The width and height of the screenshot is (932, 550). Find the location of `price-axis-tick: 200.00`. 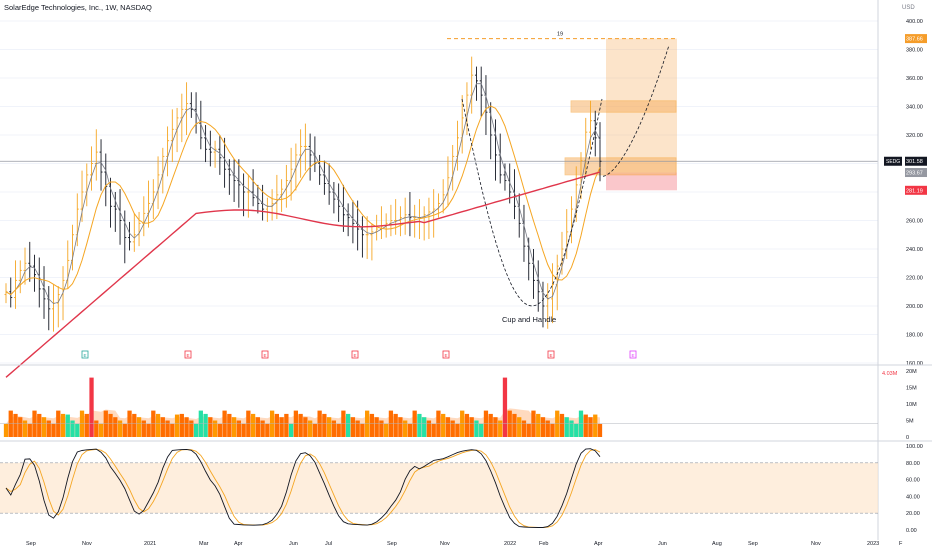

price-axis-tick: 200.00 is located at coordinates (914, 307).